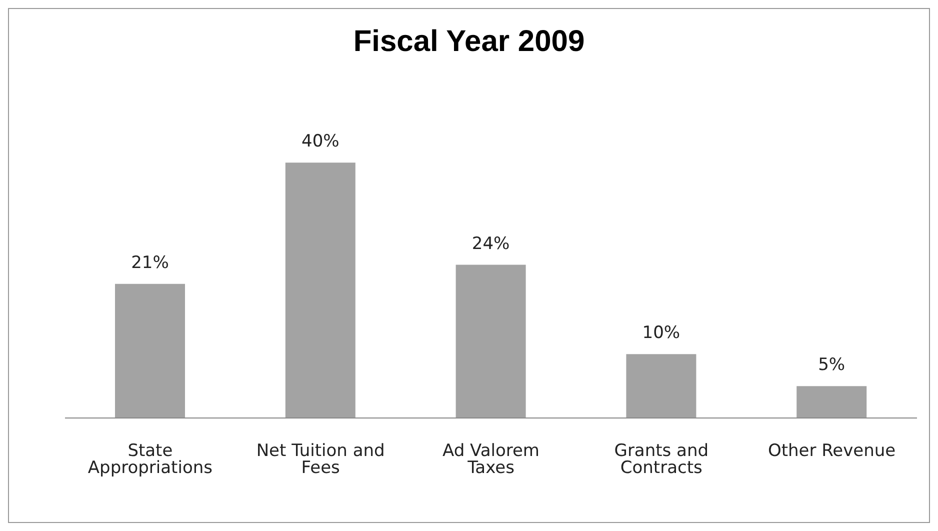 The width and height of the screenshot is (938, 531). Describe the element at coordinates (832, 365) in the screenshot. I see `data-label: 5%` at that location.